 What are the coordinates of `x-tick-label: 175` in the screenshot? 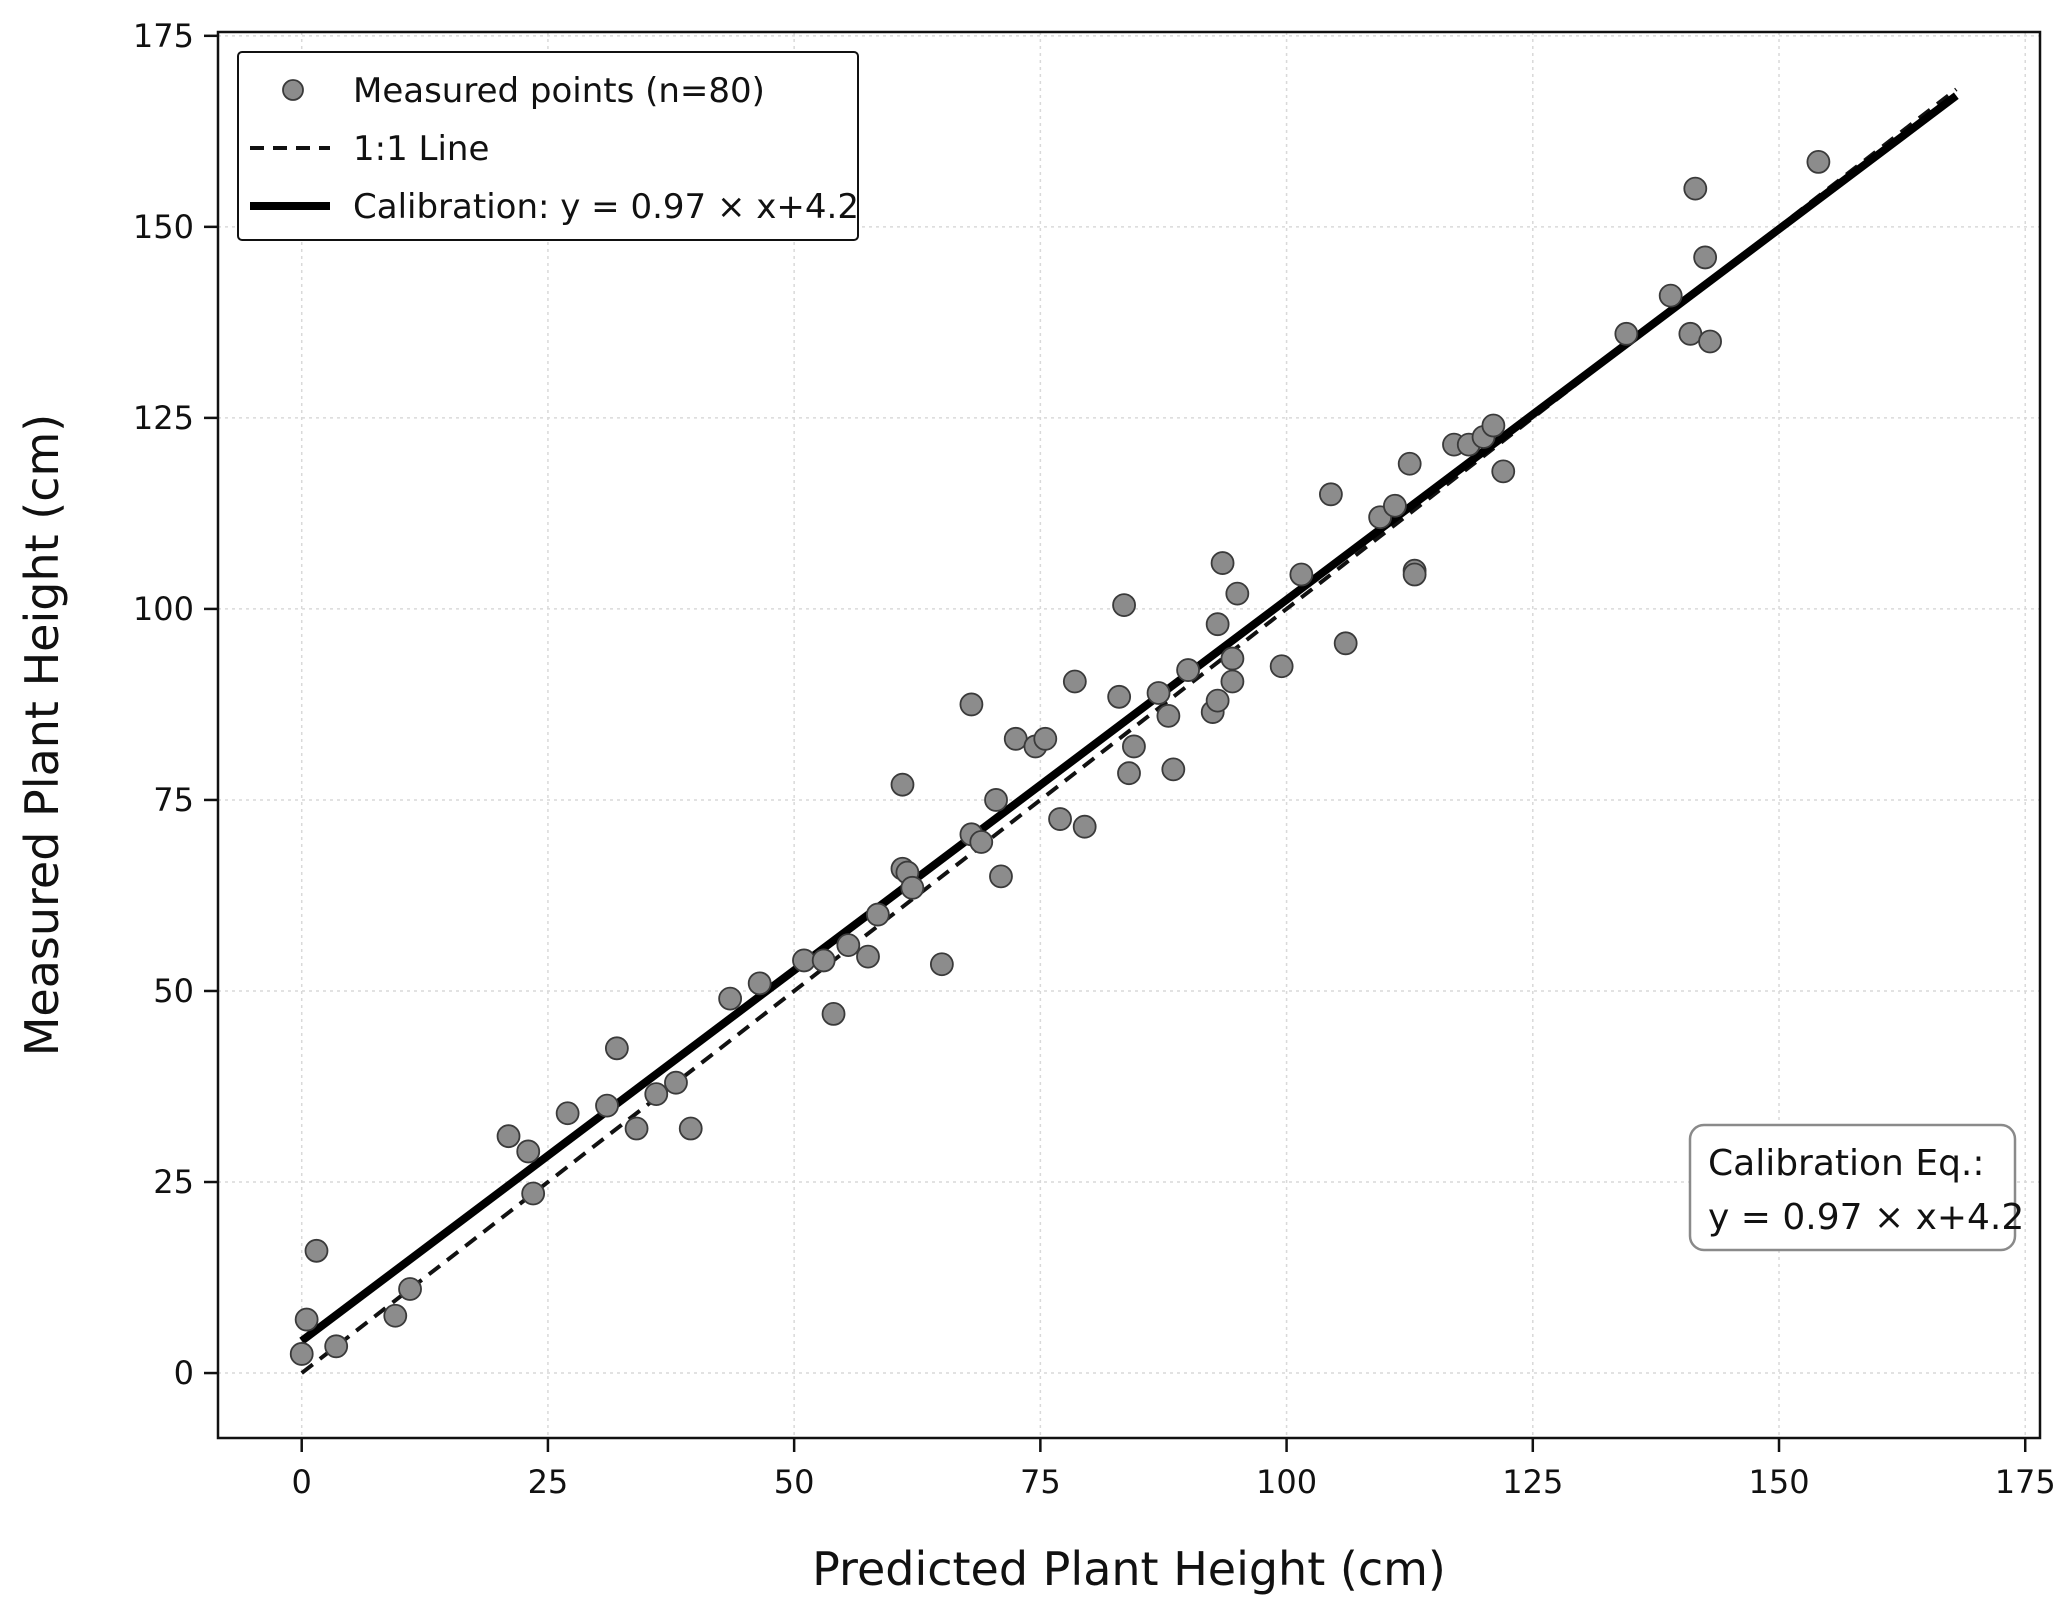 It's located at (2025, 1482).